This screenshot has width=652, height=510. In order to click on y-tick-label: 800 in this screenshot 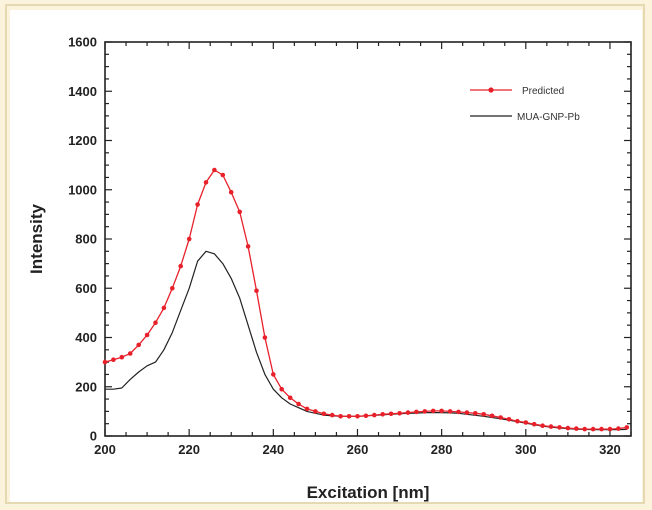, I will do `click(86, 239)`.